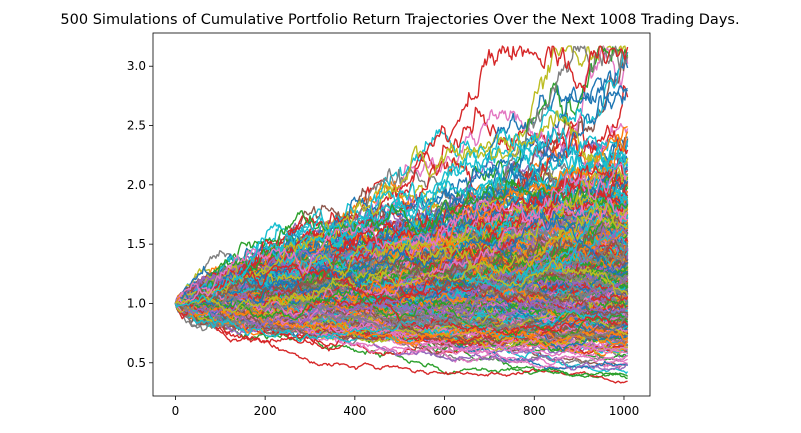  I want to click on y-tick-label: 2.0, so click(136, 185).